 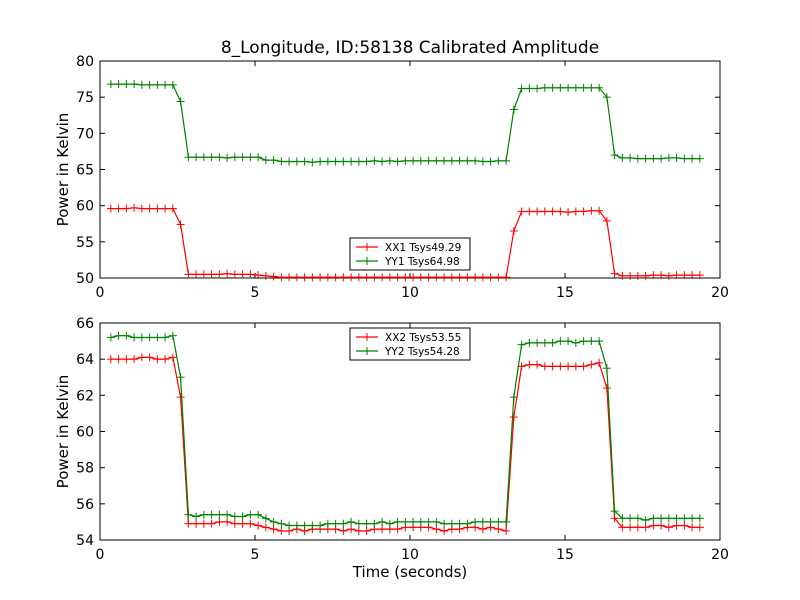 I want to click on x-tick-label: 15, so click(x=565, y=555).